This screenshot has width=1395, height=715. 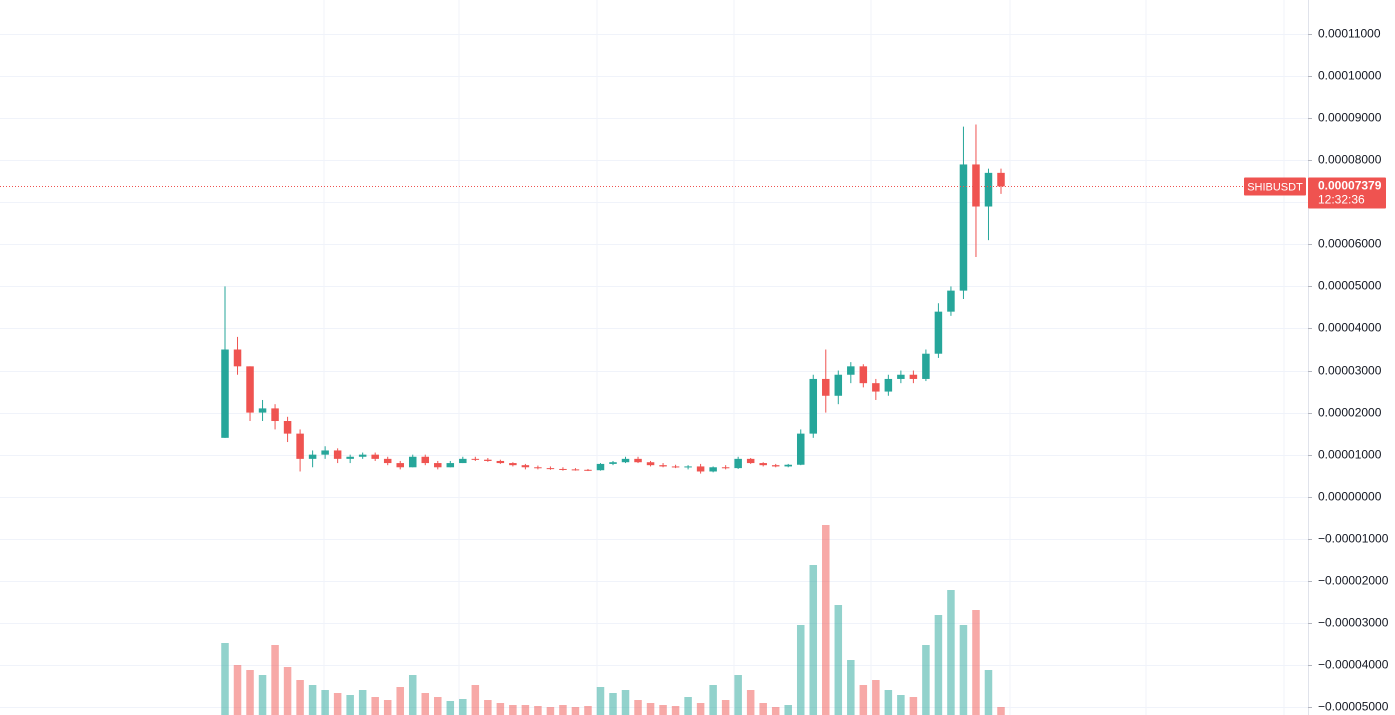 I want to click on price-label-box, so click(x=1347, y=193).